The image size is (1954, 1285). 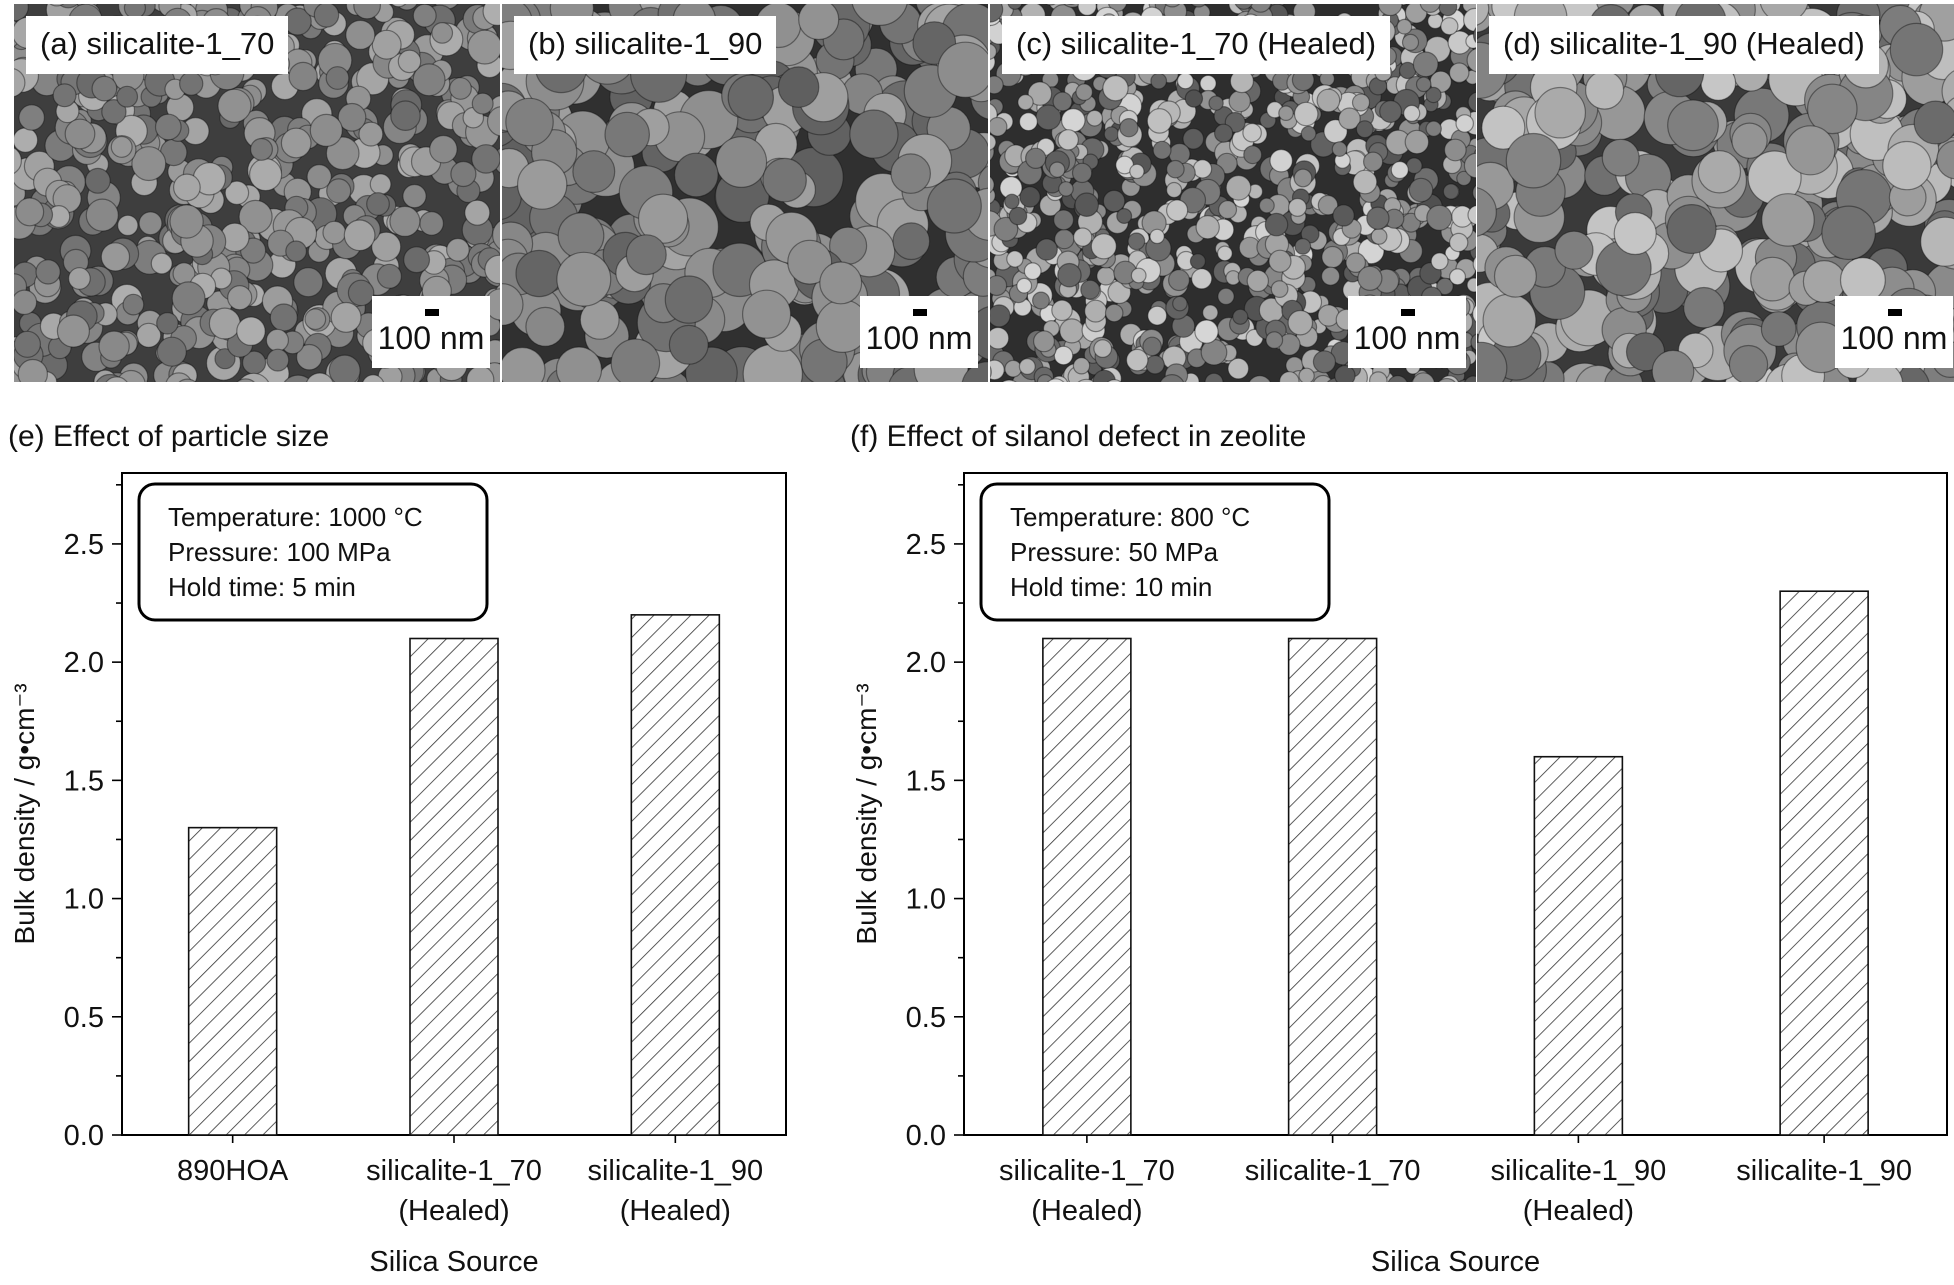 I want to click on scale-bar-b, so click(x=920, y=312).